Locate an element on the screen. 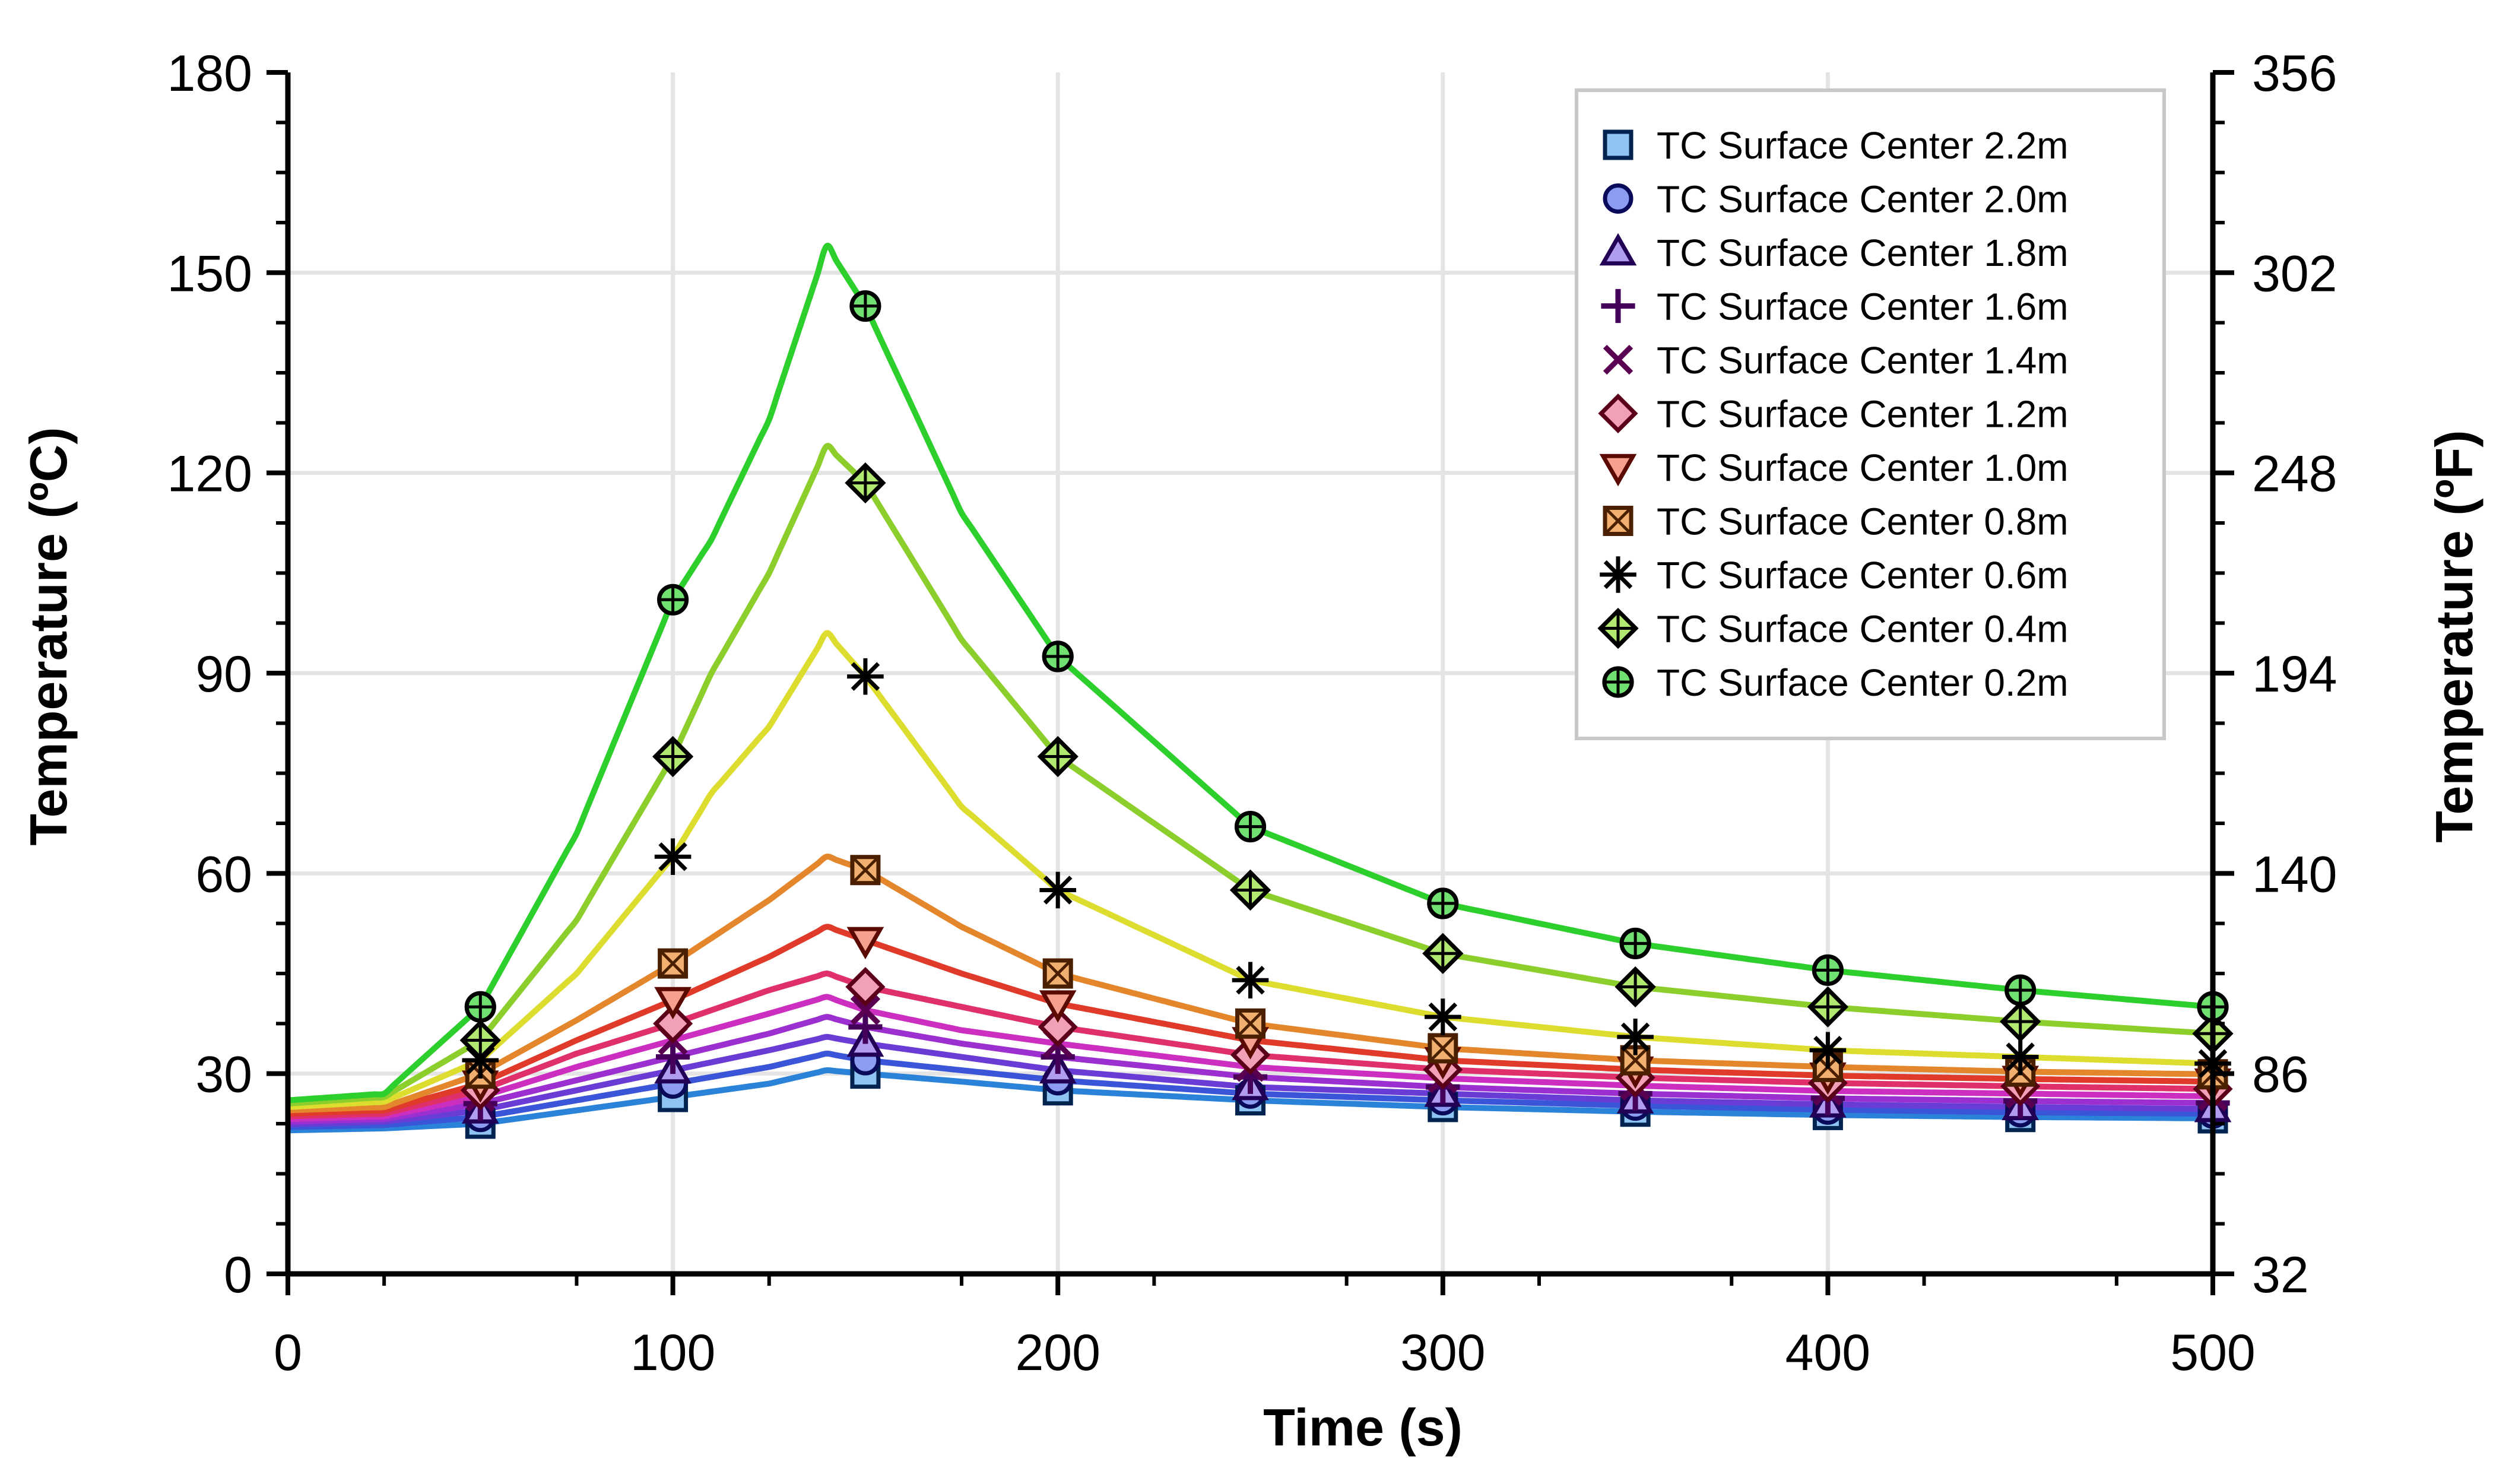 The image size is (2493, 1484). legend-label: TC Surface Center 1.4m is located at coordinates (1863, 360).